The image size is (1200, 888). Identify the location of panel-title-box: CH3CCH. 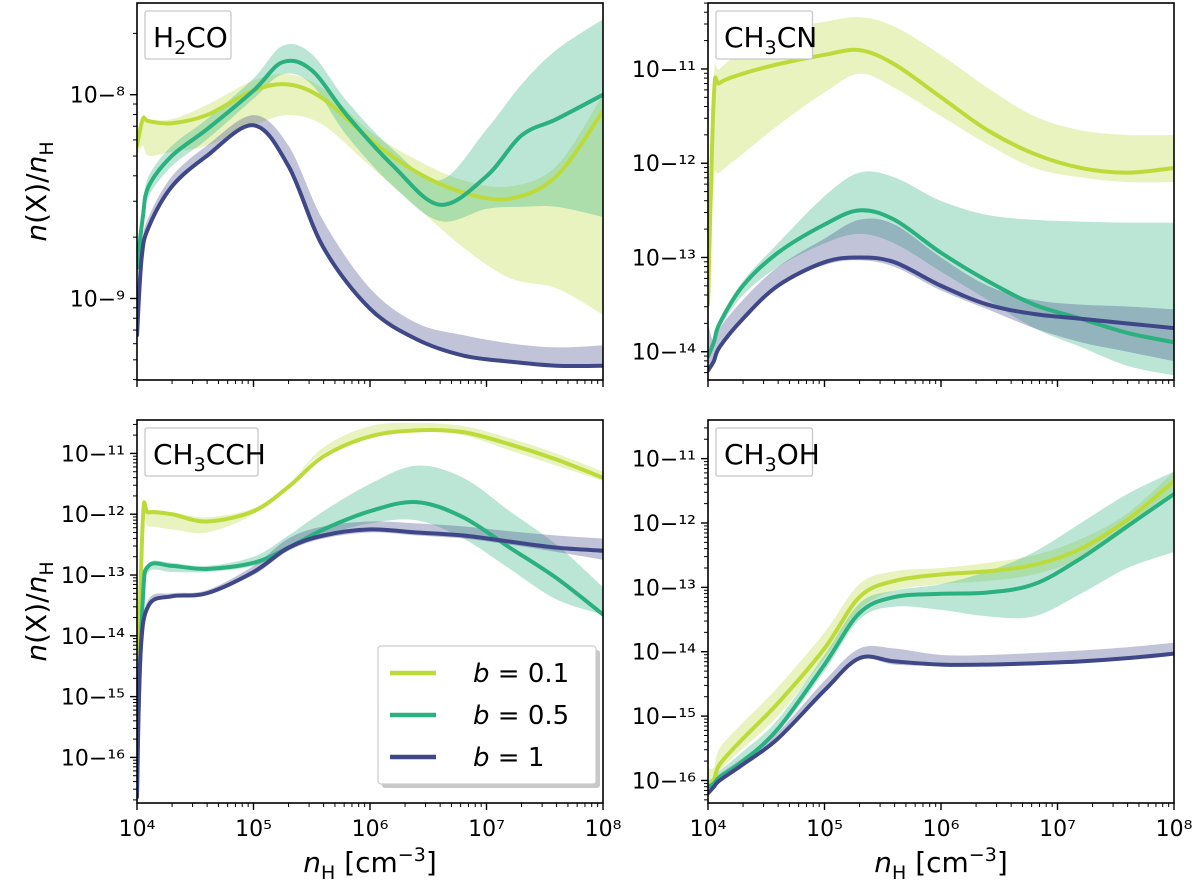
(205, 452).